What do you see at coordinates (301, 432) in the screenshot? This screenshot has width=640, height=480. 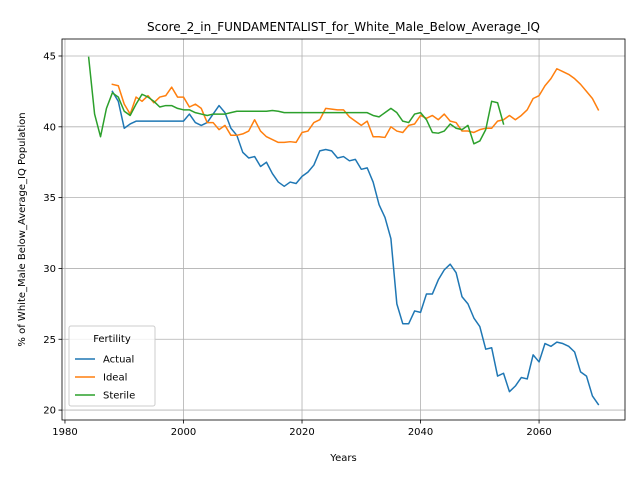 I see `x-tick-label: 2020` at bounding box center [301, 432].